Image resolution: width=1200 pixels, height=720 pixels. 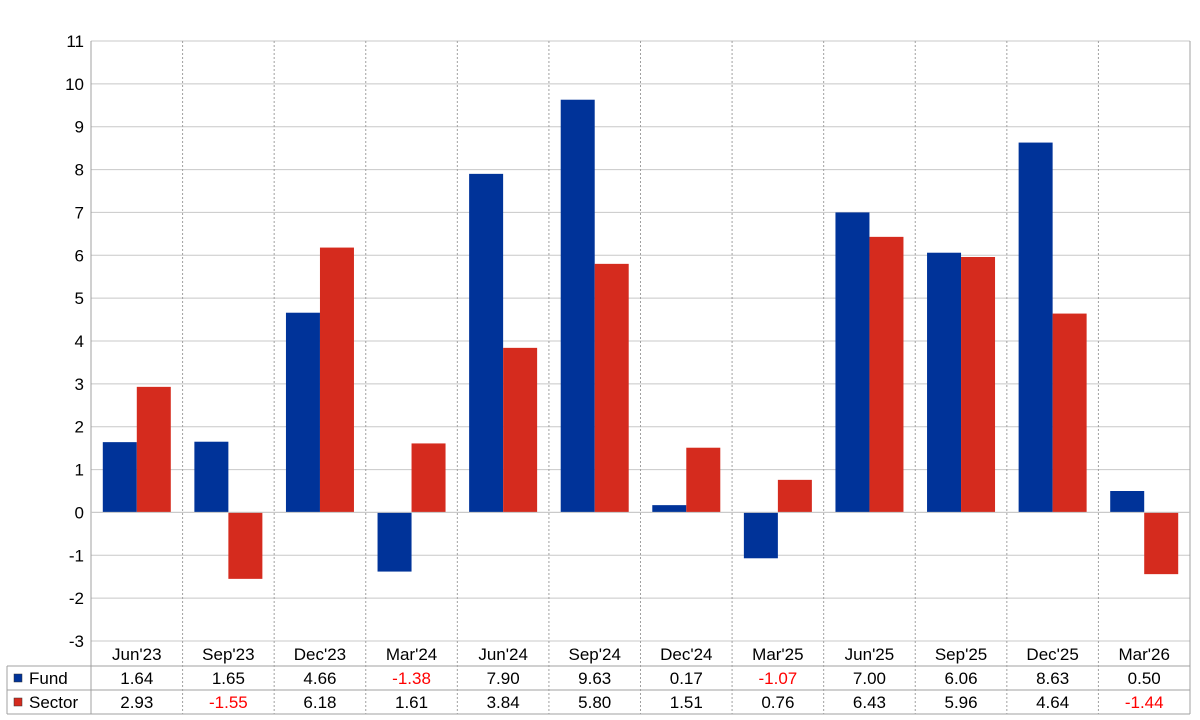 What do you see at coordinates (320, 654) in the screenshot?
I see `x-category-label: Dec'23` at bounding box center [320, 654].